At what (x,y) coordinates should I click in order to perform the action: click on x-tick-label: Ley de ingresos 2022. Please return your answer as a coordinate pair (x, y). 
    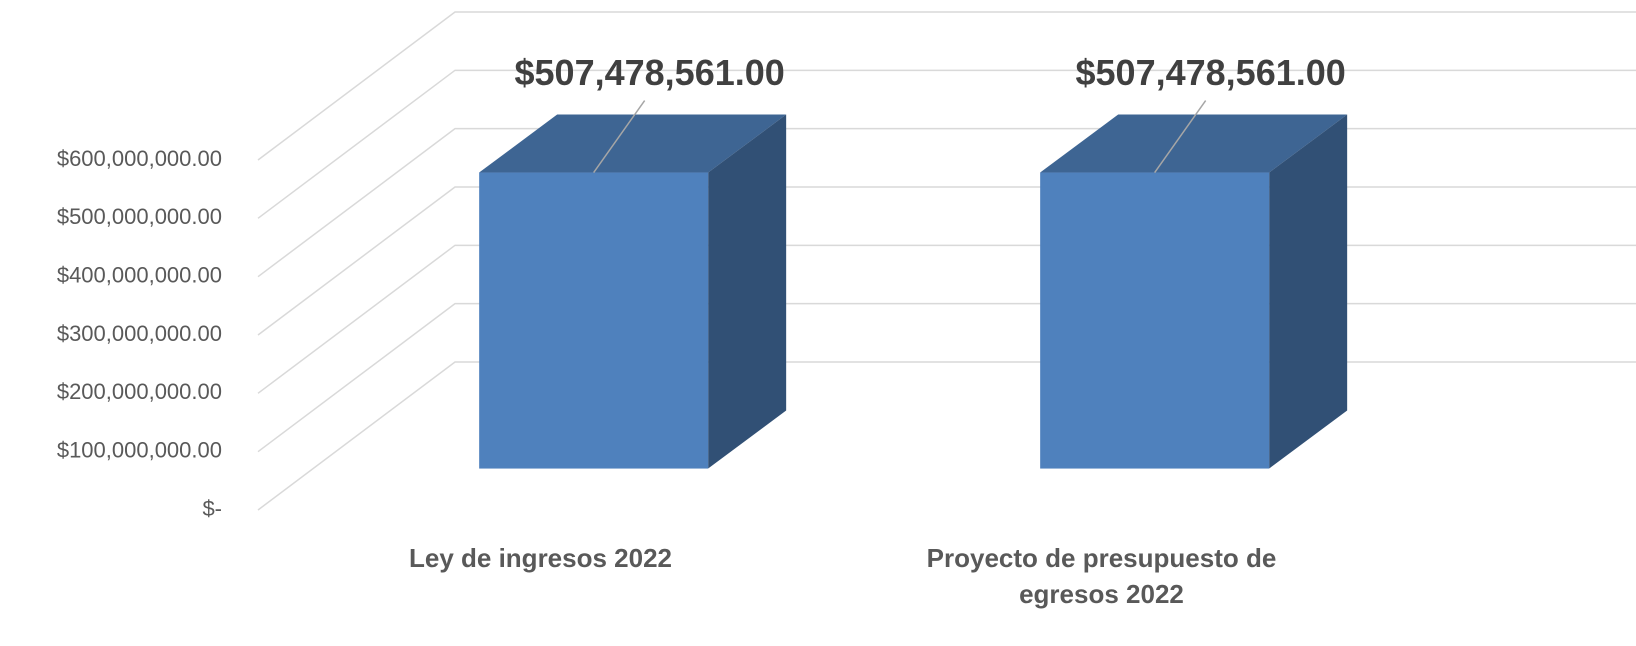
    Looking at the image, I should click on (540, 558).